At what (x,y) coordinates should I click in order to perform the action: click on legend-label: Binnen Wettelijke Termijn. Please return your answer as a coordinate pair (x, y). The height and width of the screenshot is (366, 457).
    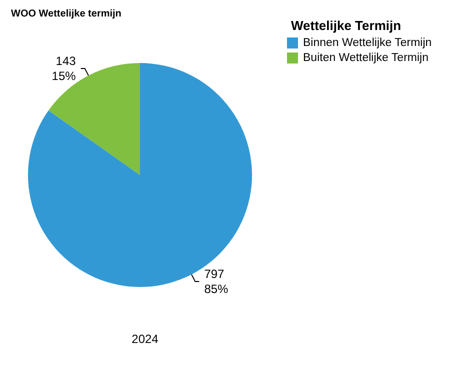
    Looking at the image, I should click on (367, 43).